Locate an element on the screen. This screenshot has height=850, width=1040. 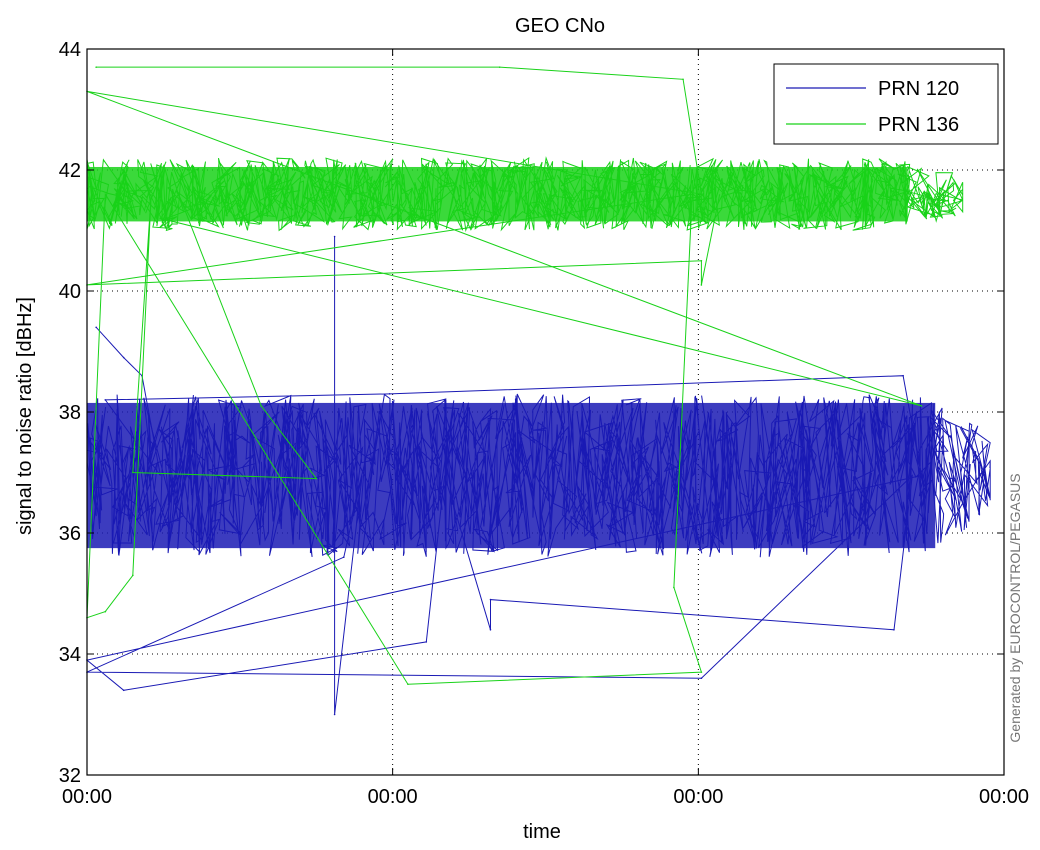
y-tick-label: 38 is located at coordinates (70, 413).